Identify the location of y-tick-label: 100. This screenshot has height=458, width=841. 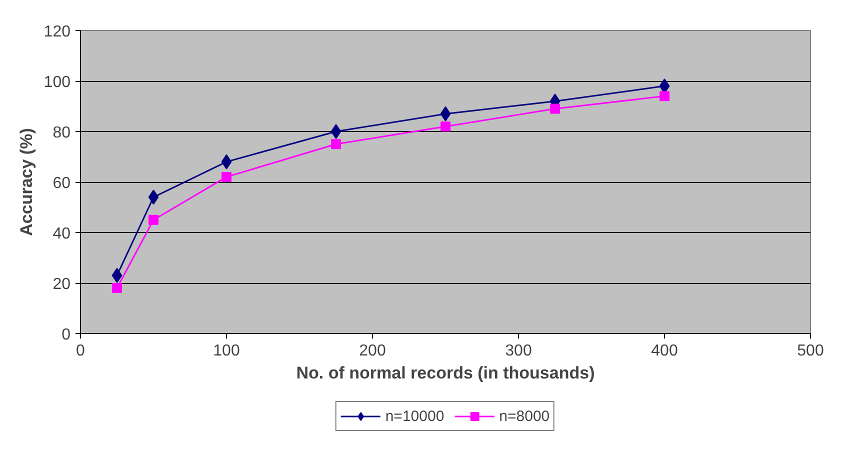
(57, 82).